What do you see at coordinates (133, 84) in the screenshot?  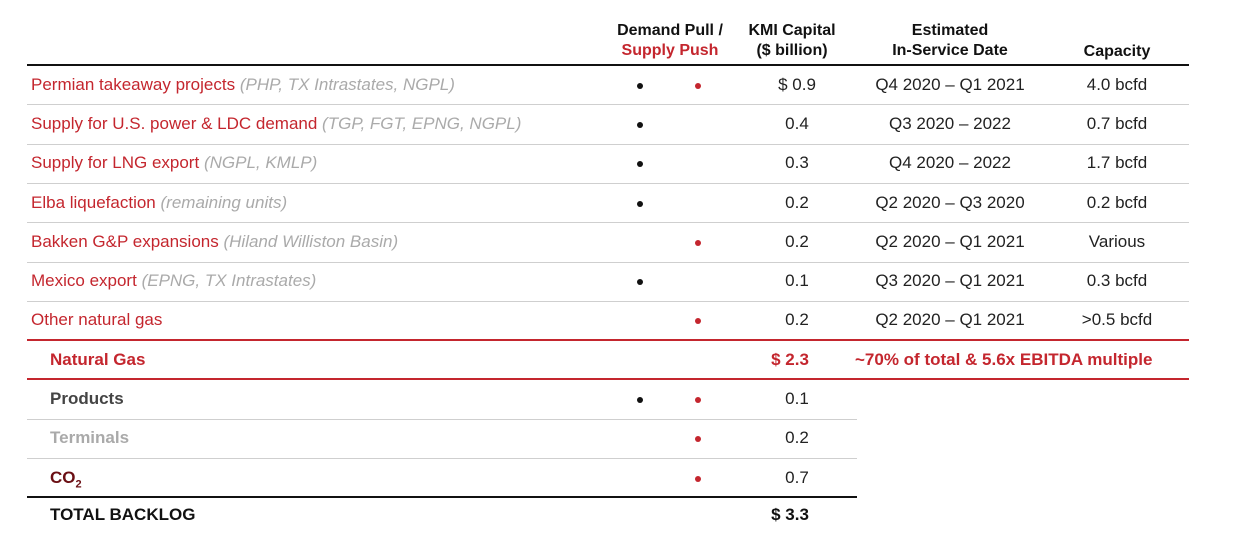 I see `project-label: Permian takeaway projects` at bounding box center [133, 84].